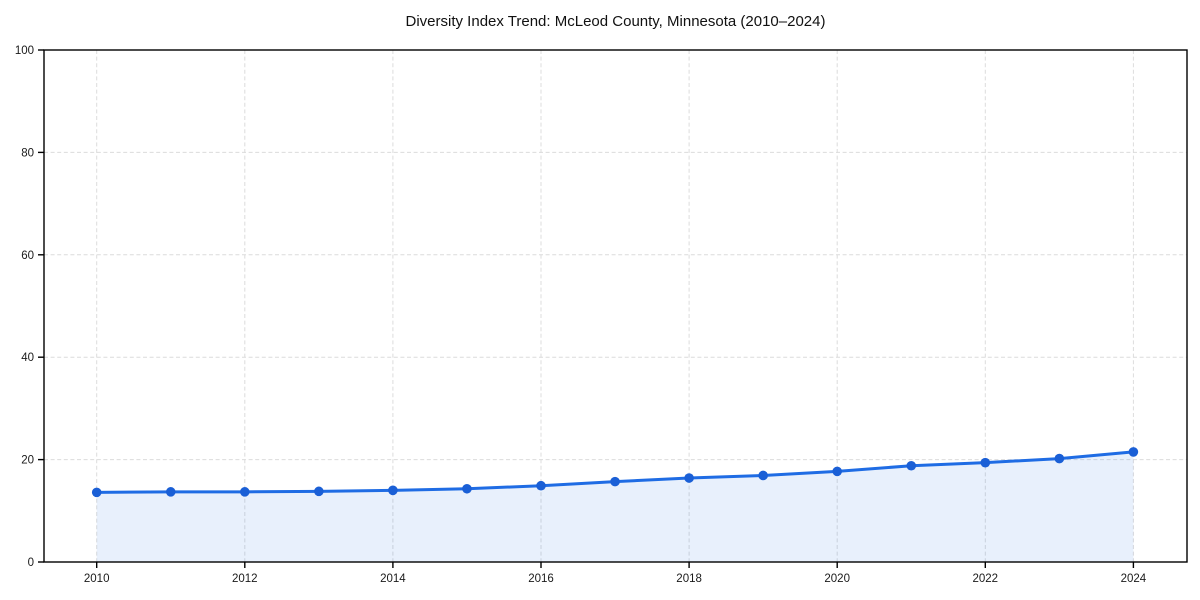 This screenshot has height=600, width=1200. Describe the element at coordinates (541, 579) in the screenshot. I see `x-tick-label: 2016` at that location.